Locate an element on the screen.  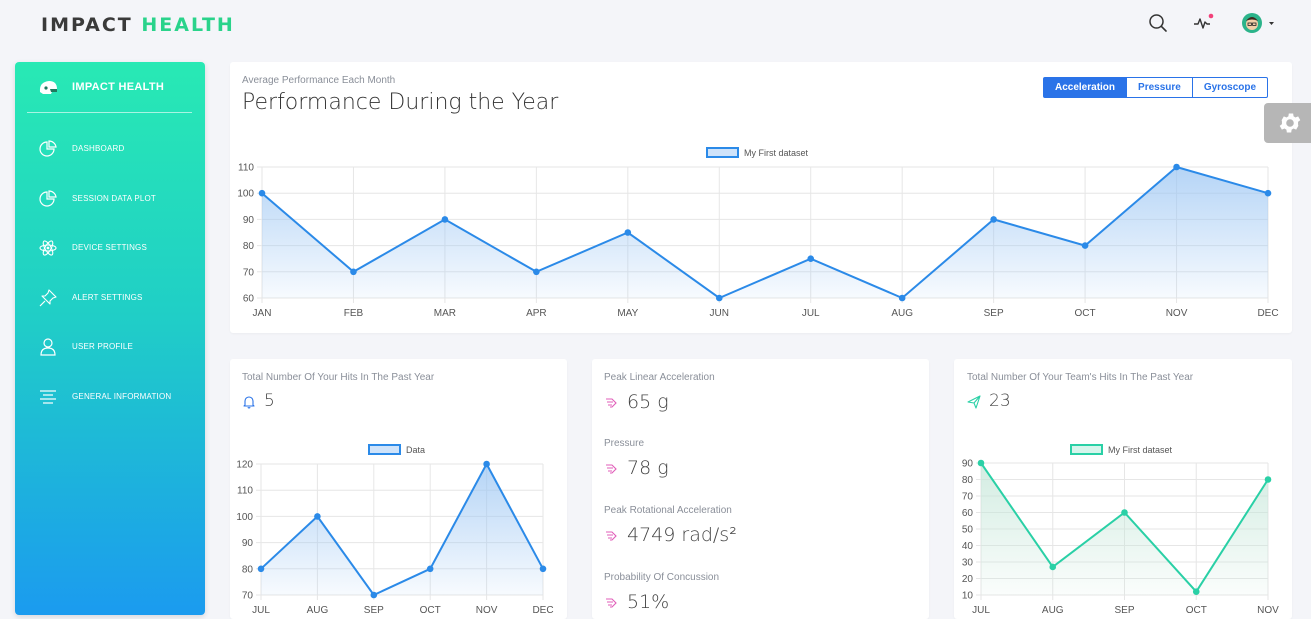
y-tick-label: 70 is located at coordinates (249, 272).